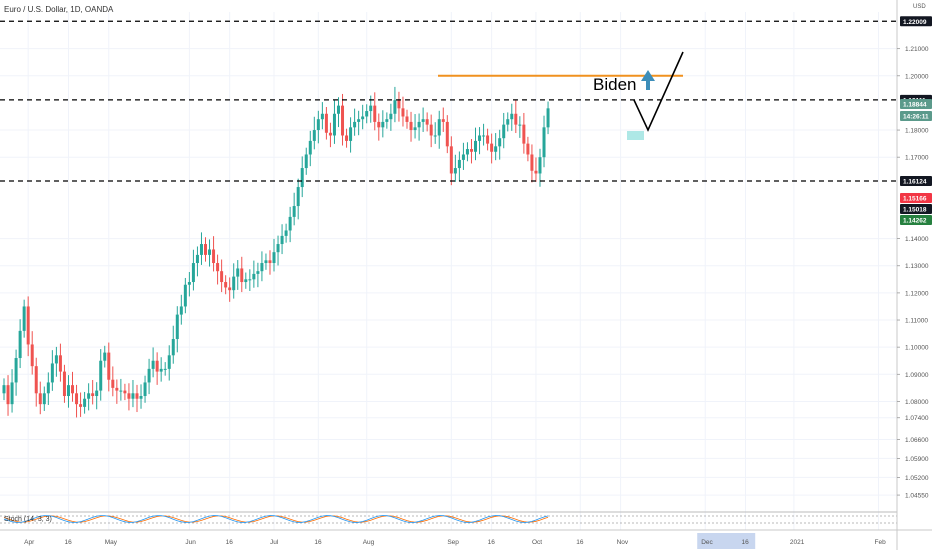 The height and width of the screenshot is (550, 932). Describe the element at coordinates (917, 478) in the screenshot. I see `y-tick-label: 1.05200` at that location.